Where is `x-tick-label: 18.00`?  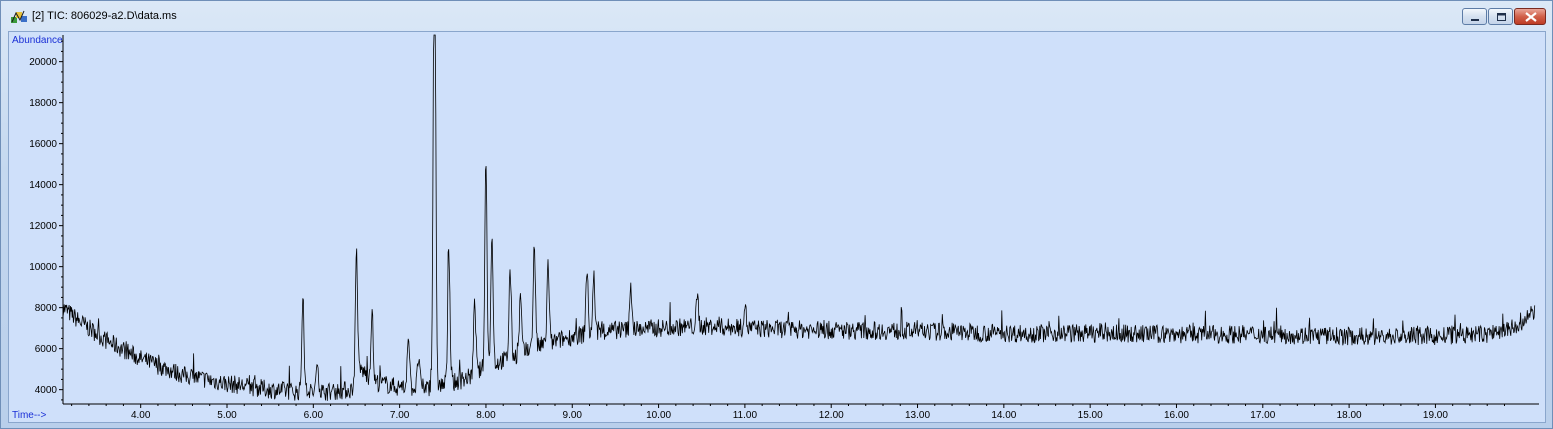
x-tick-label: 18.00 is located at coordinates (1349, 415).